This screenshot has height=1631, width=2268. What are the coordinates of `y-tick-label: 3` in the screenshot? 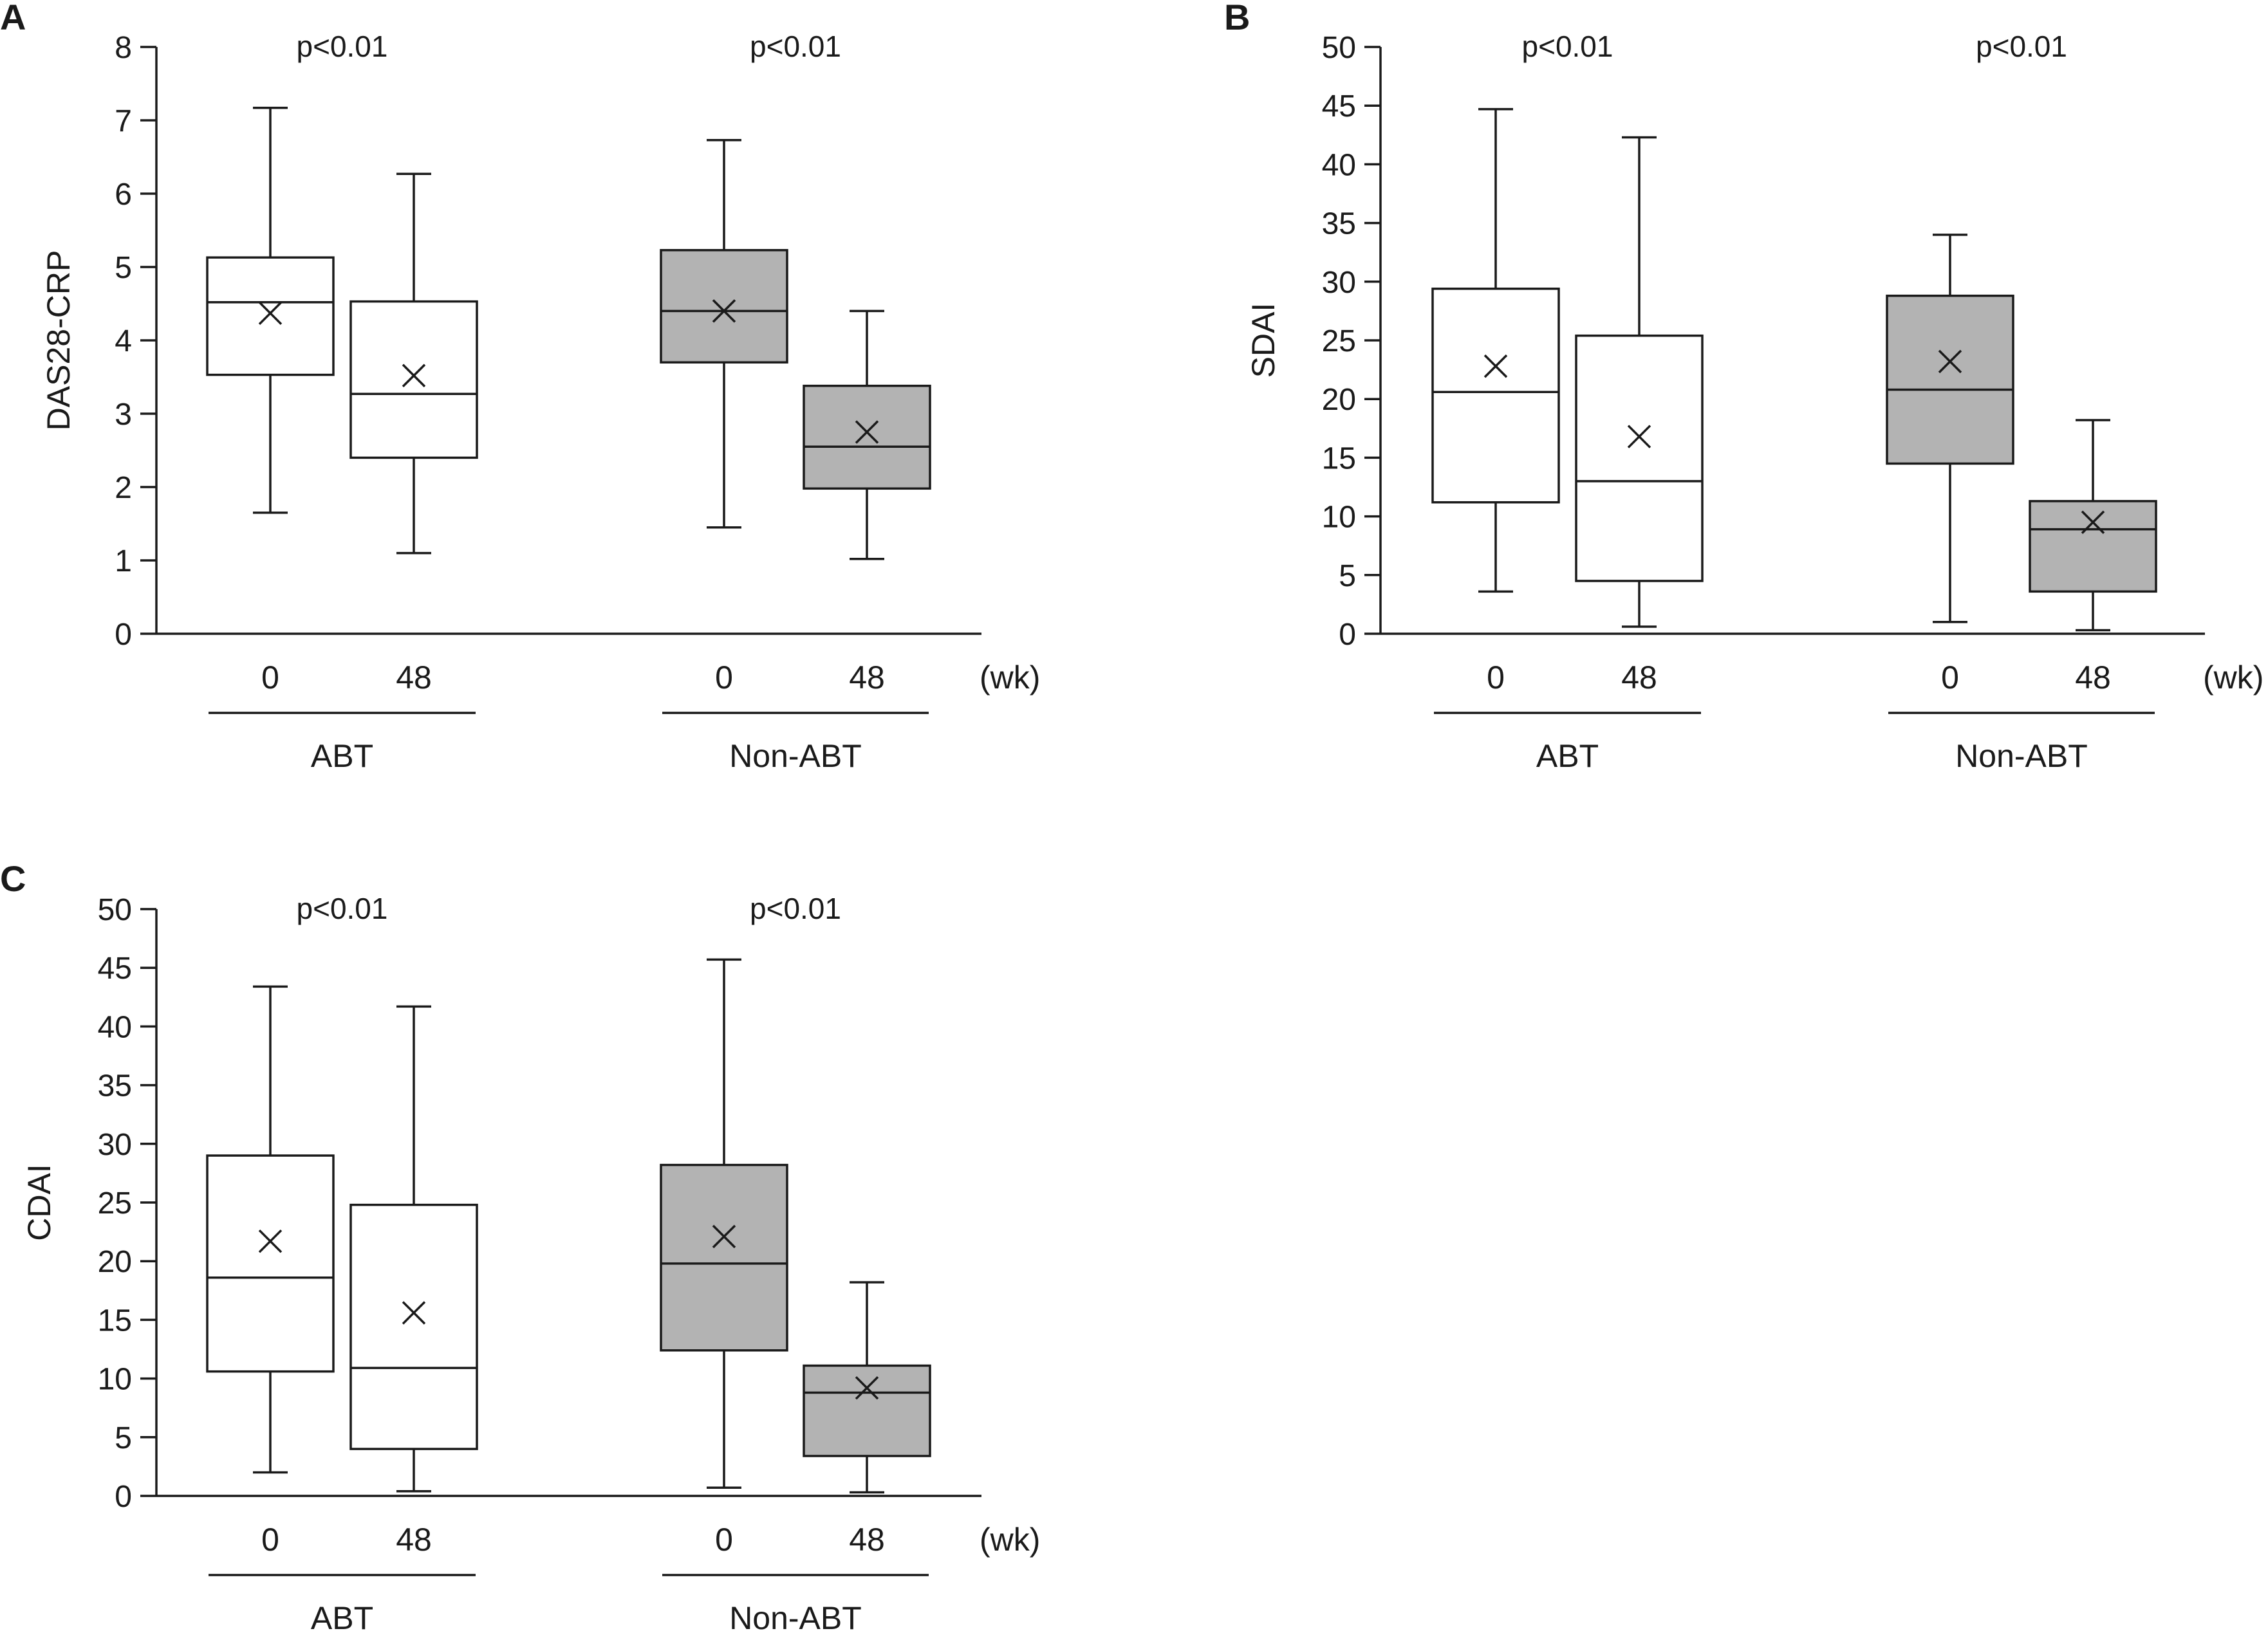 It's located at (123, 415).